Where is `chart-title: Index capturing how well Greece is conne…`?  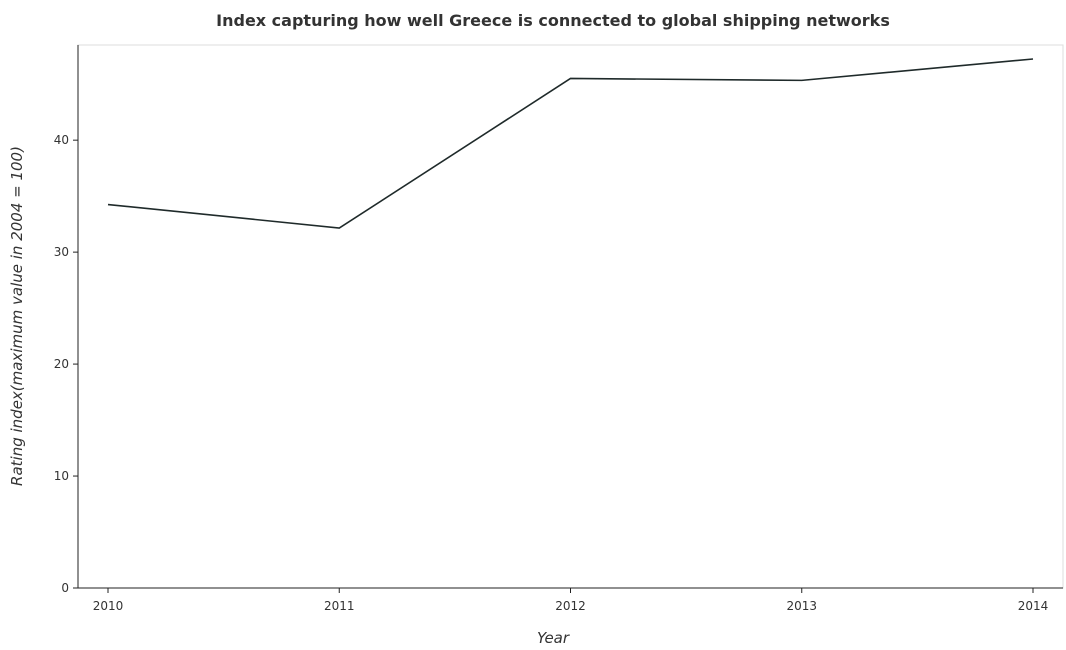 chart-title: Index capturing how well Greece is conne… is located at coordinates (553, 20).